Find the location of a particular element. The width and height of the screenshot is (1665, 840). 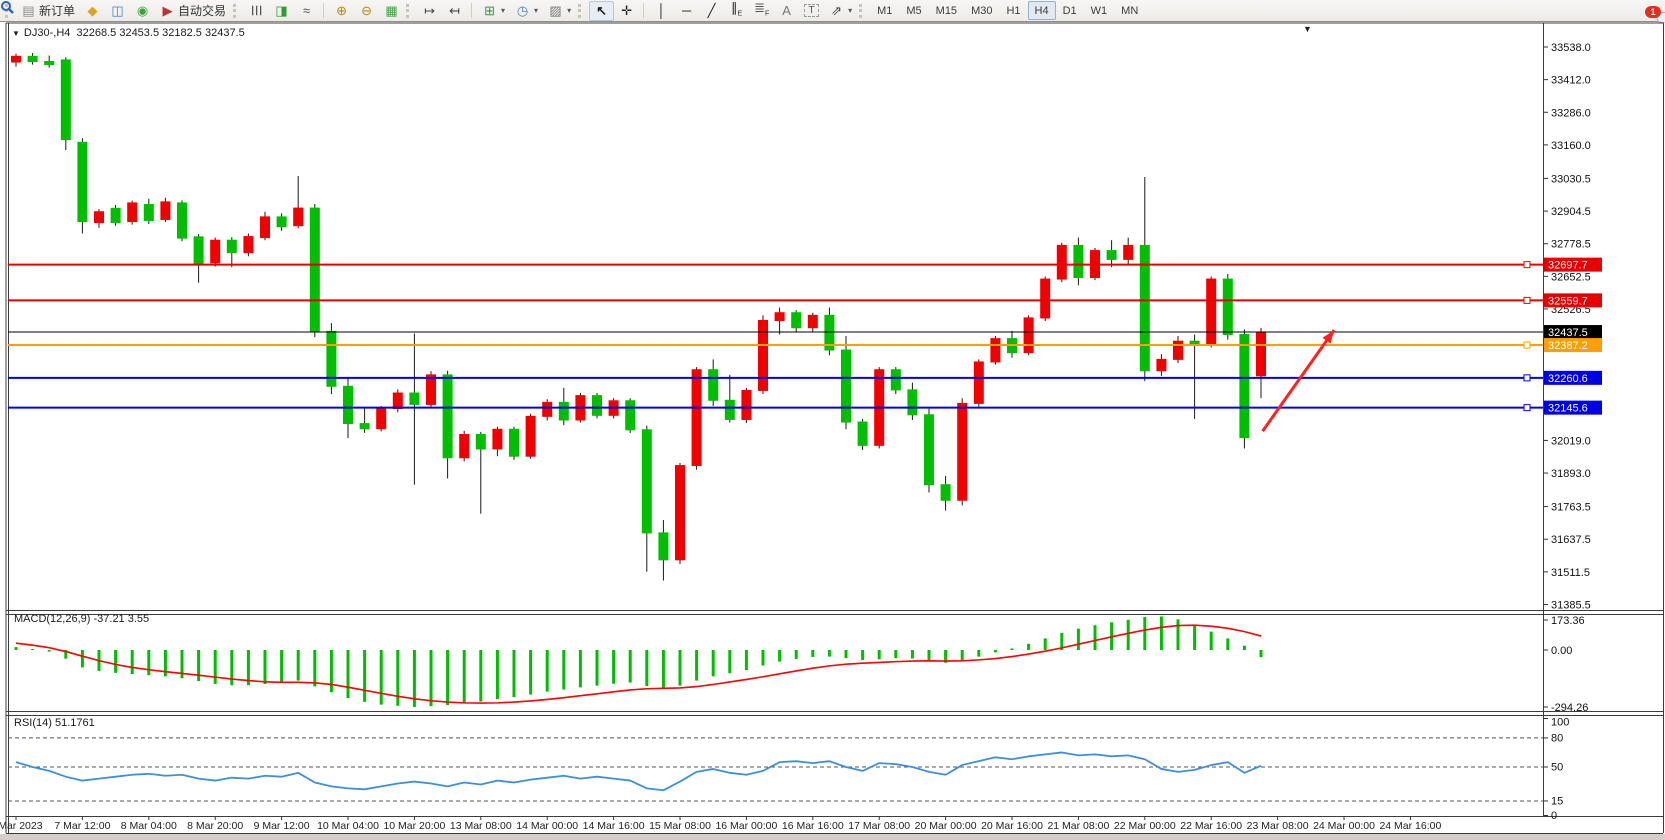

svg-text: 31893.0 is located at coordinates (1571, 474).